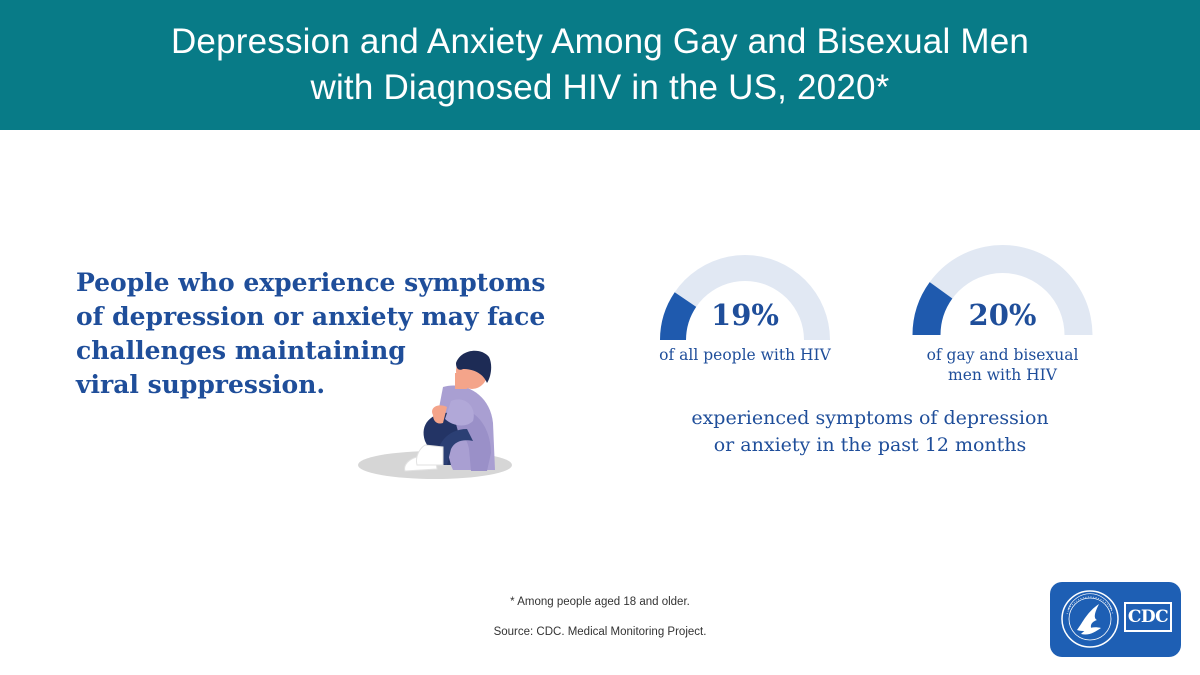  What do you see at coordinates (311, 316) in the screenshot?
I see `lead-line2: of depression or anxiety may face` at bounding box center [311, 316].